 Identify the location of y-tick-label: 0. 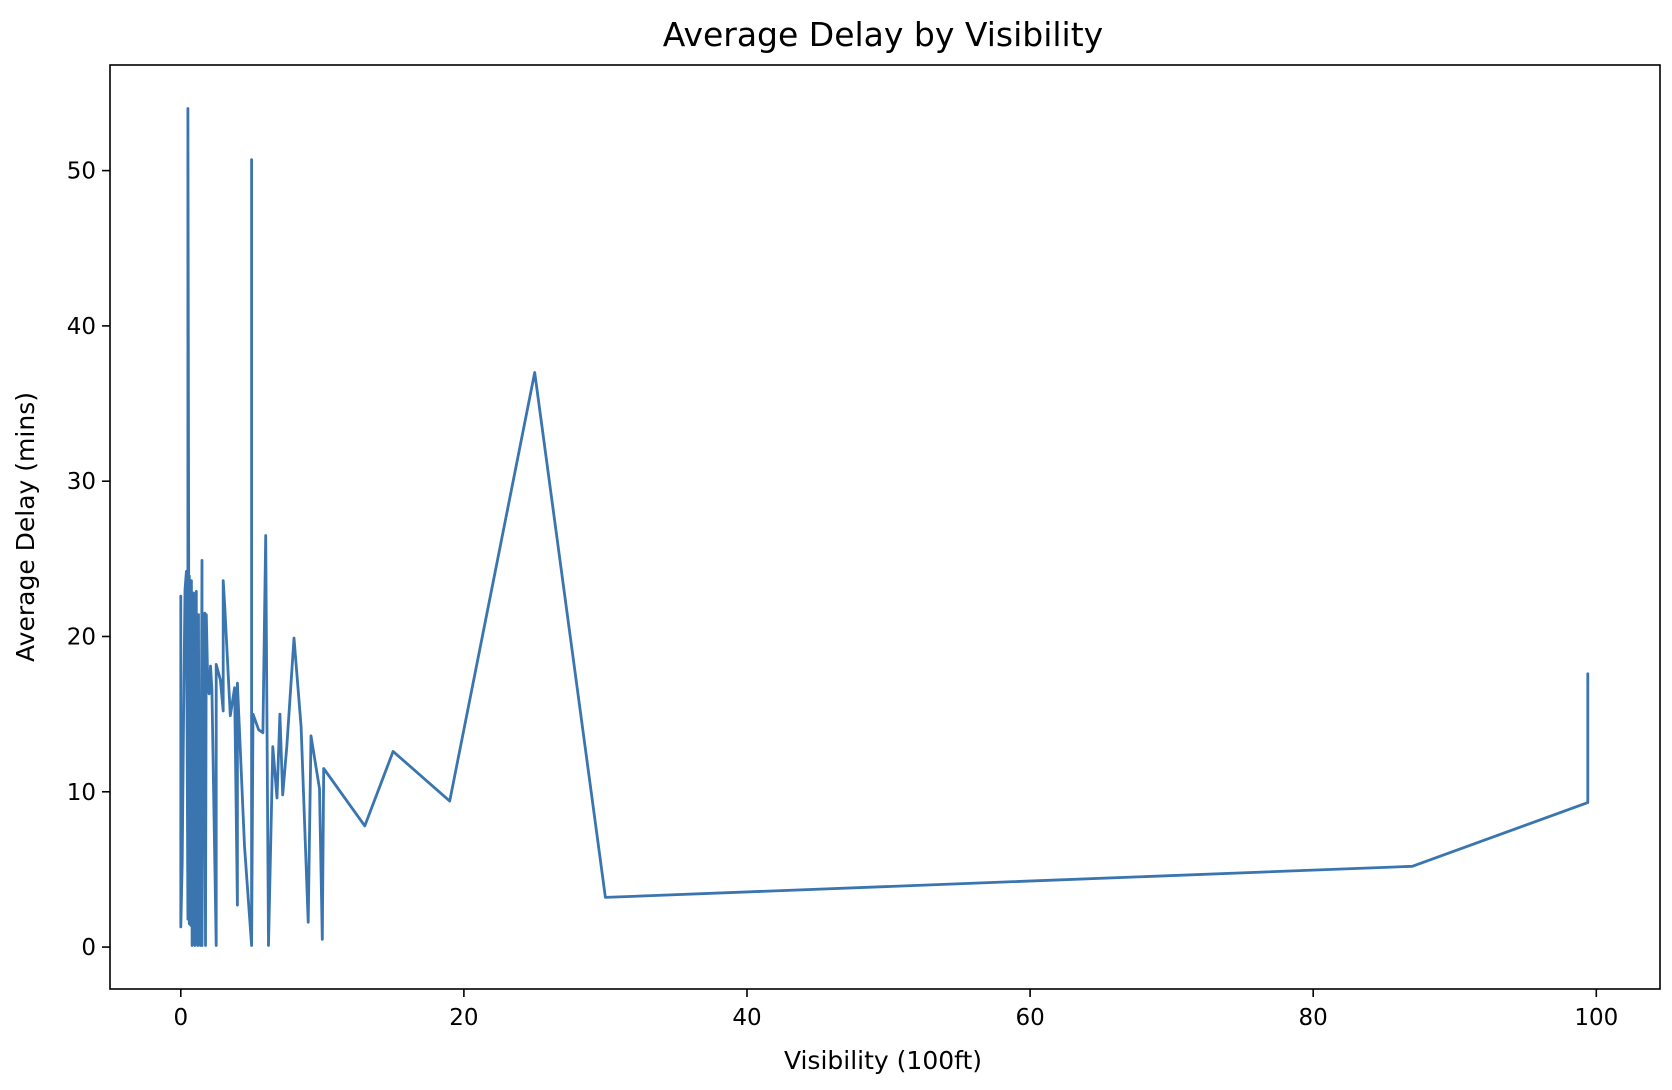
(88, 948).